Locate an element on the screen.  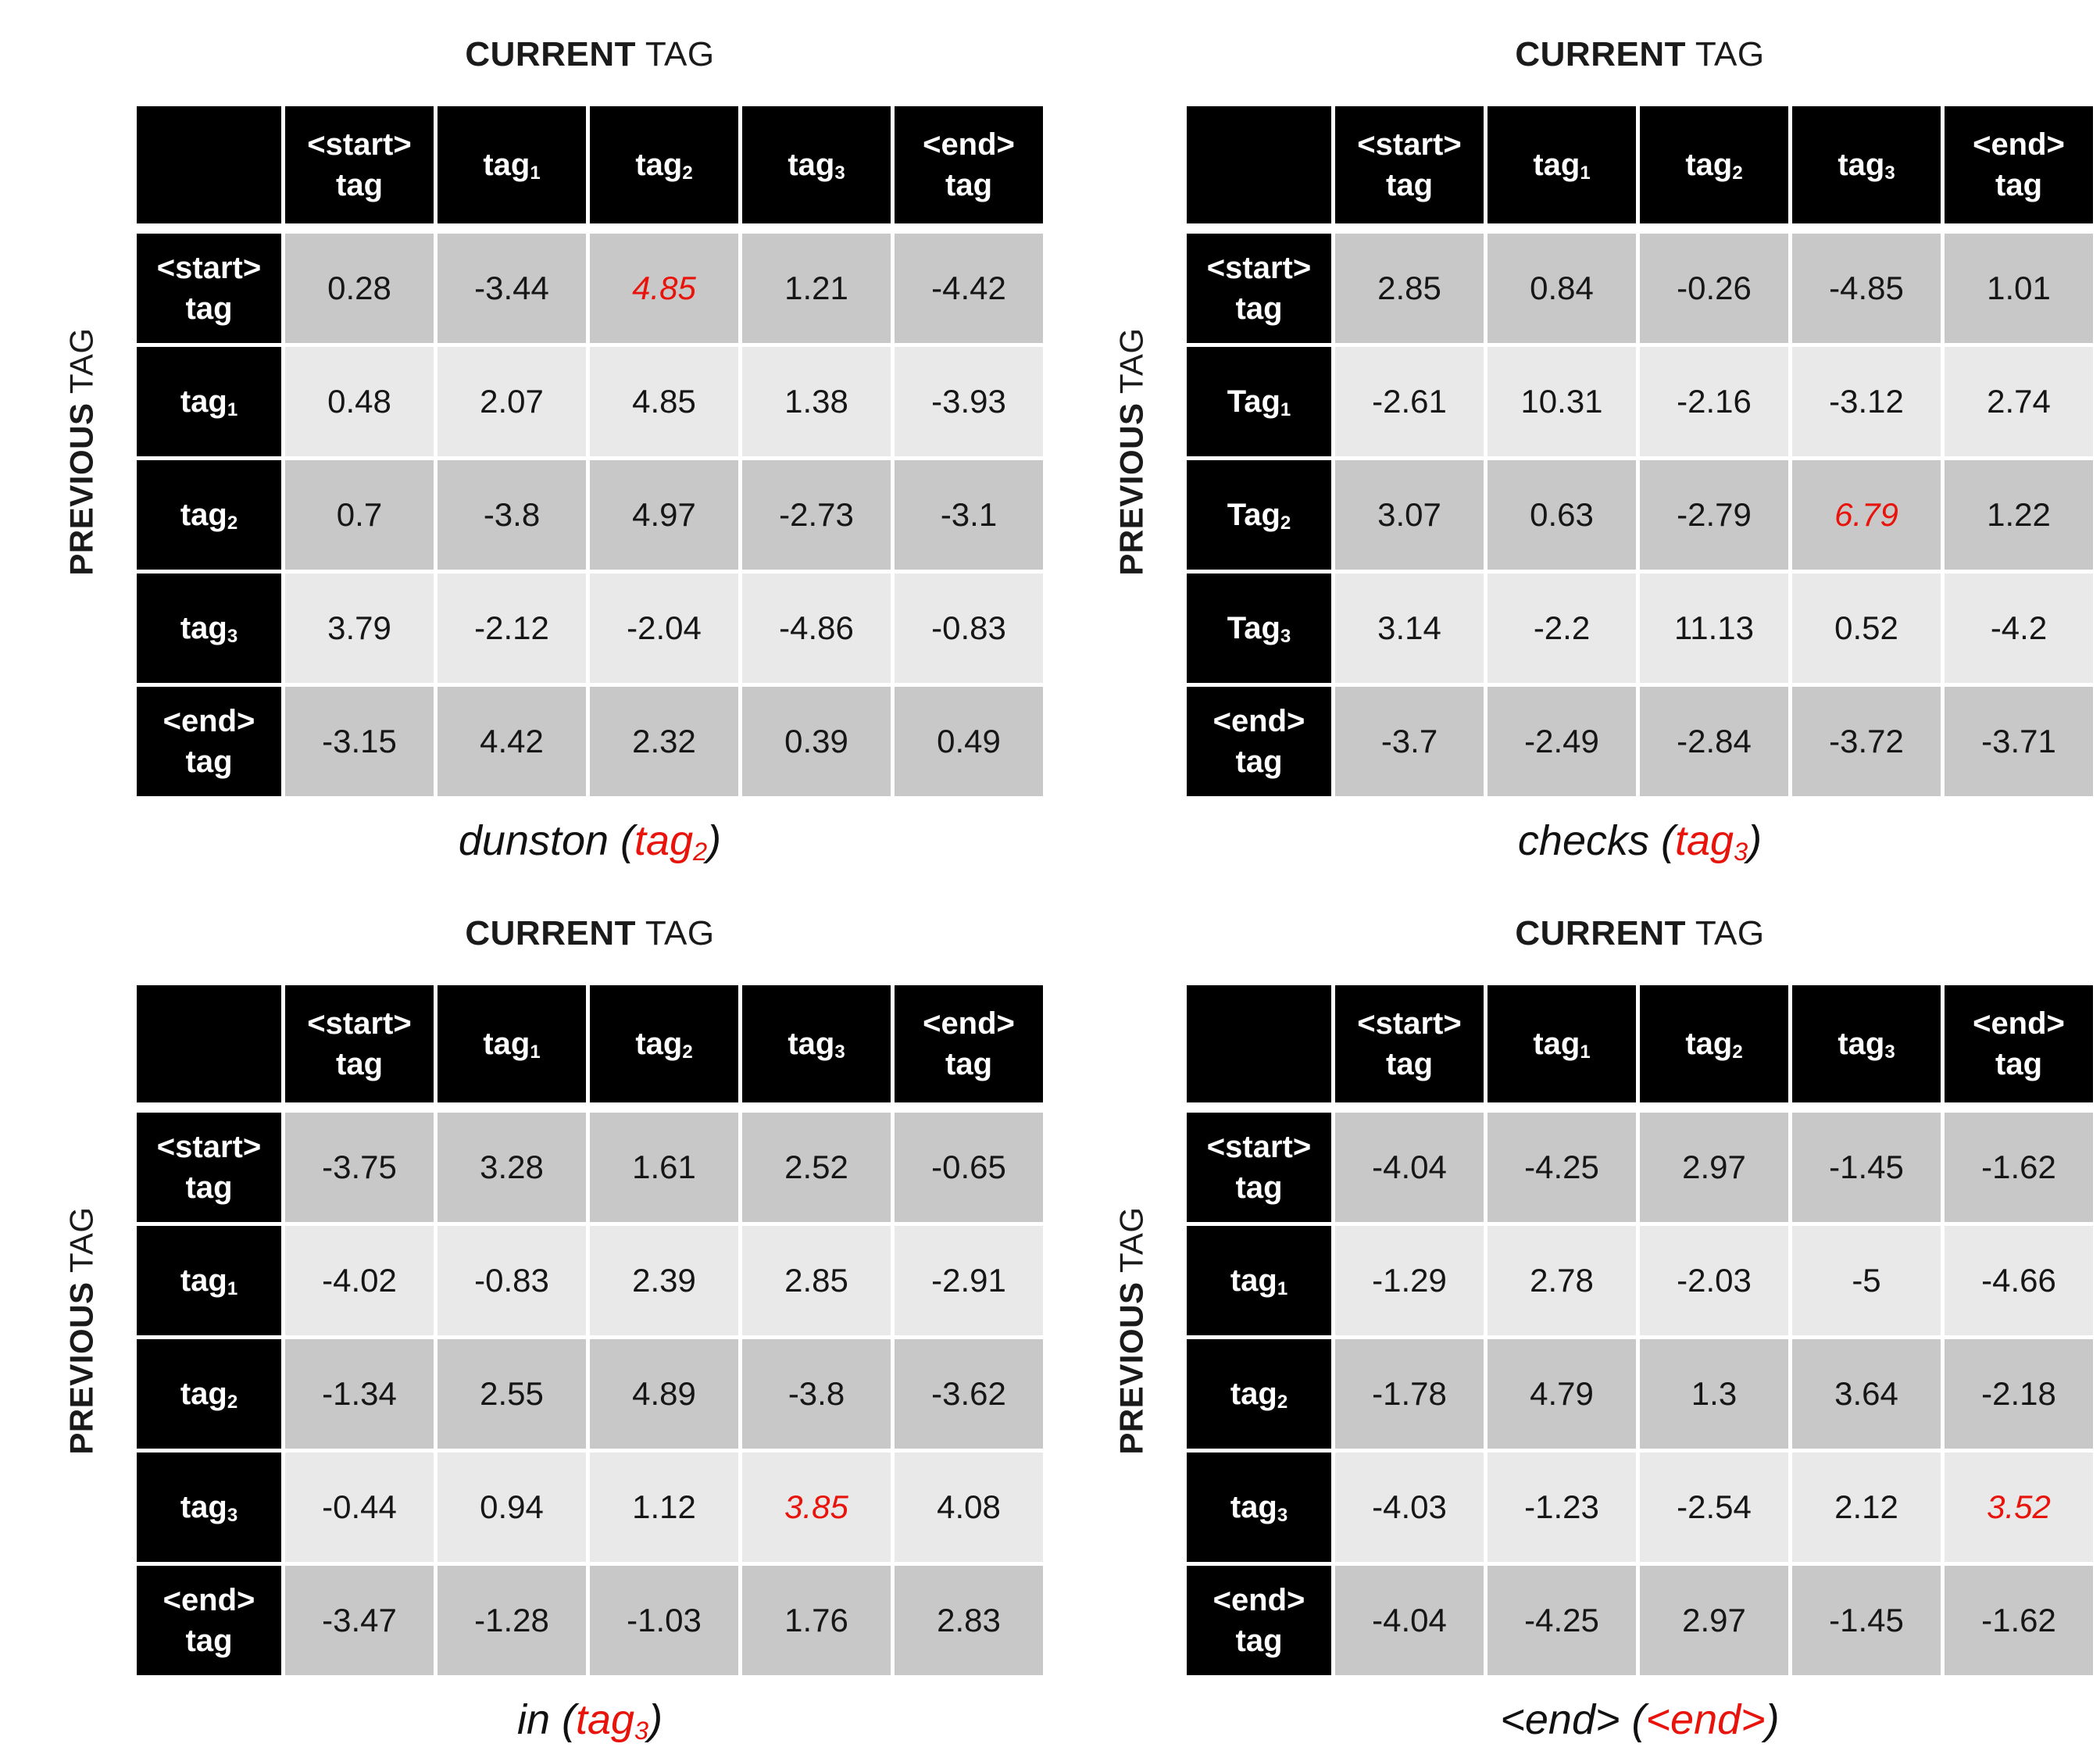
value-cell: 4.79 is located at coordinates (1562, 1394).